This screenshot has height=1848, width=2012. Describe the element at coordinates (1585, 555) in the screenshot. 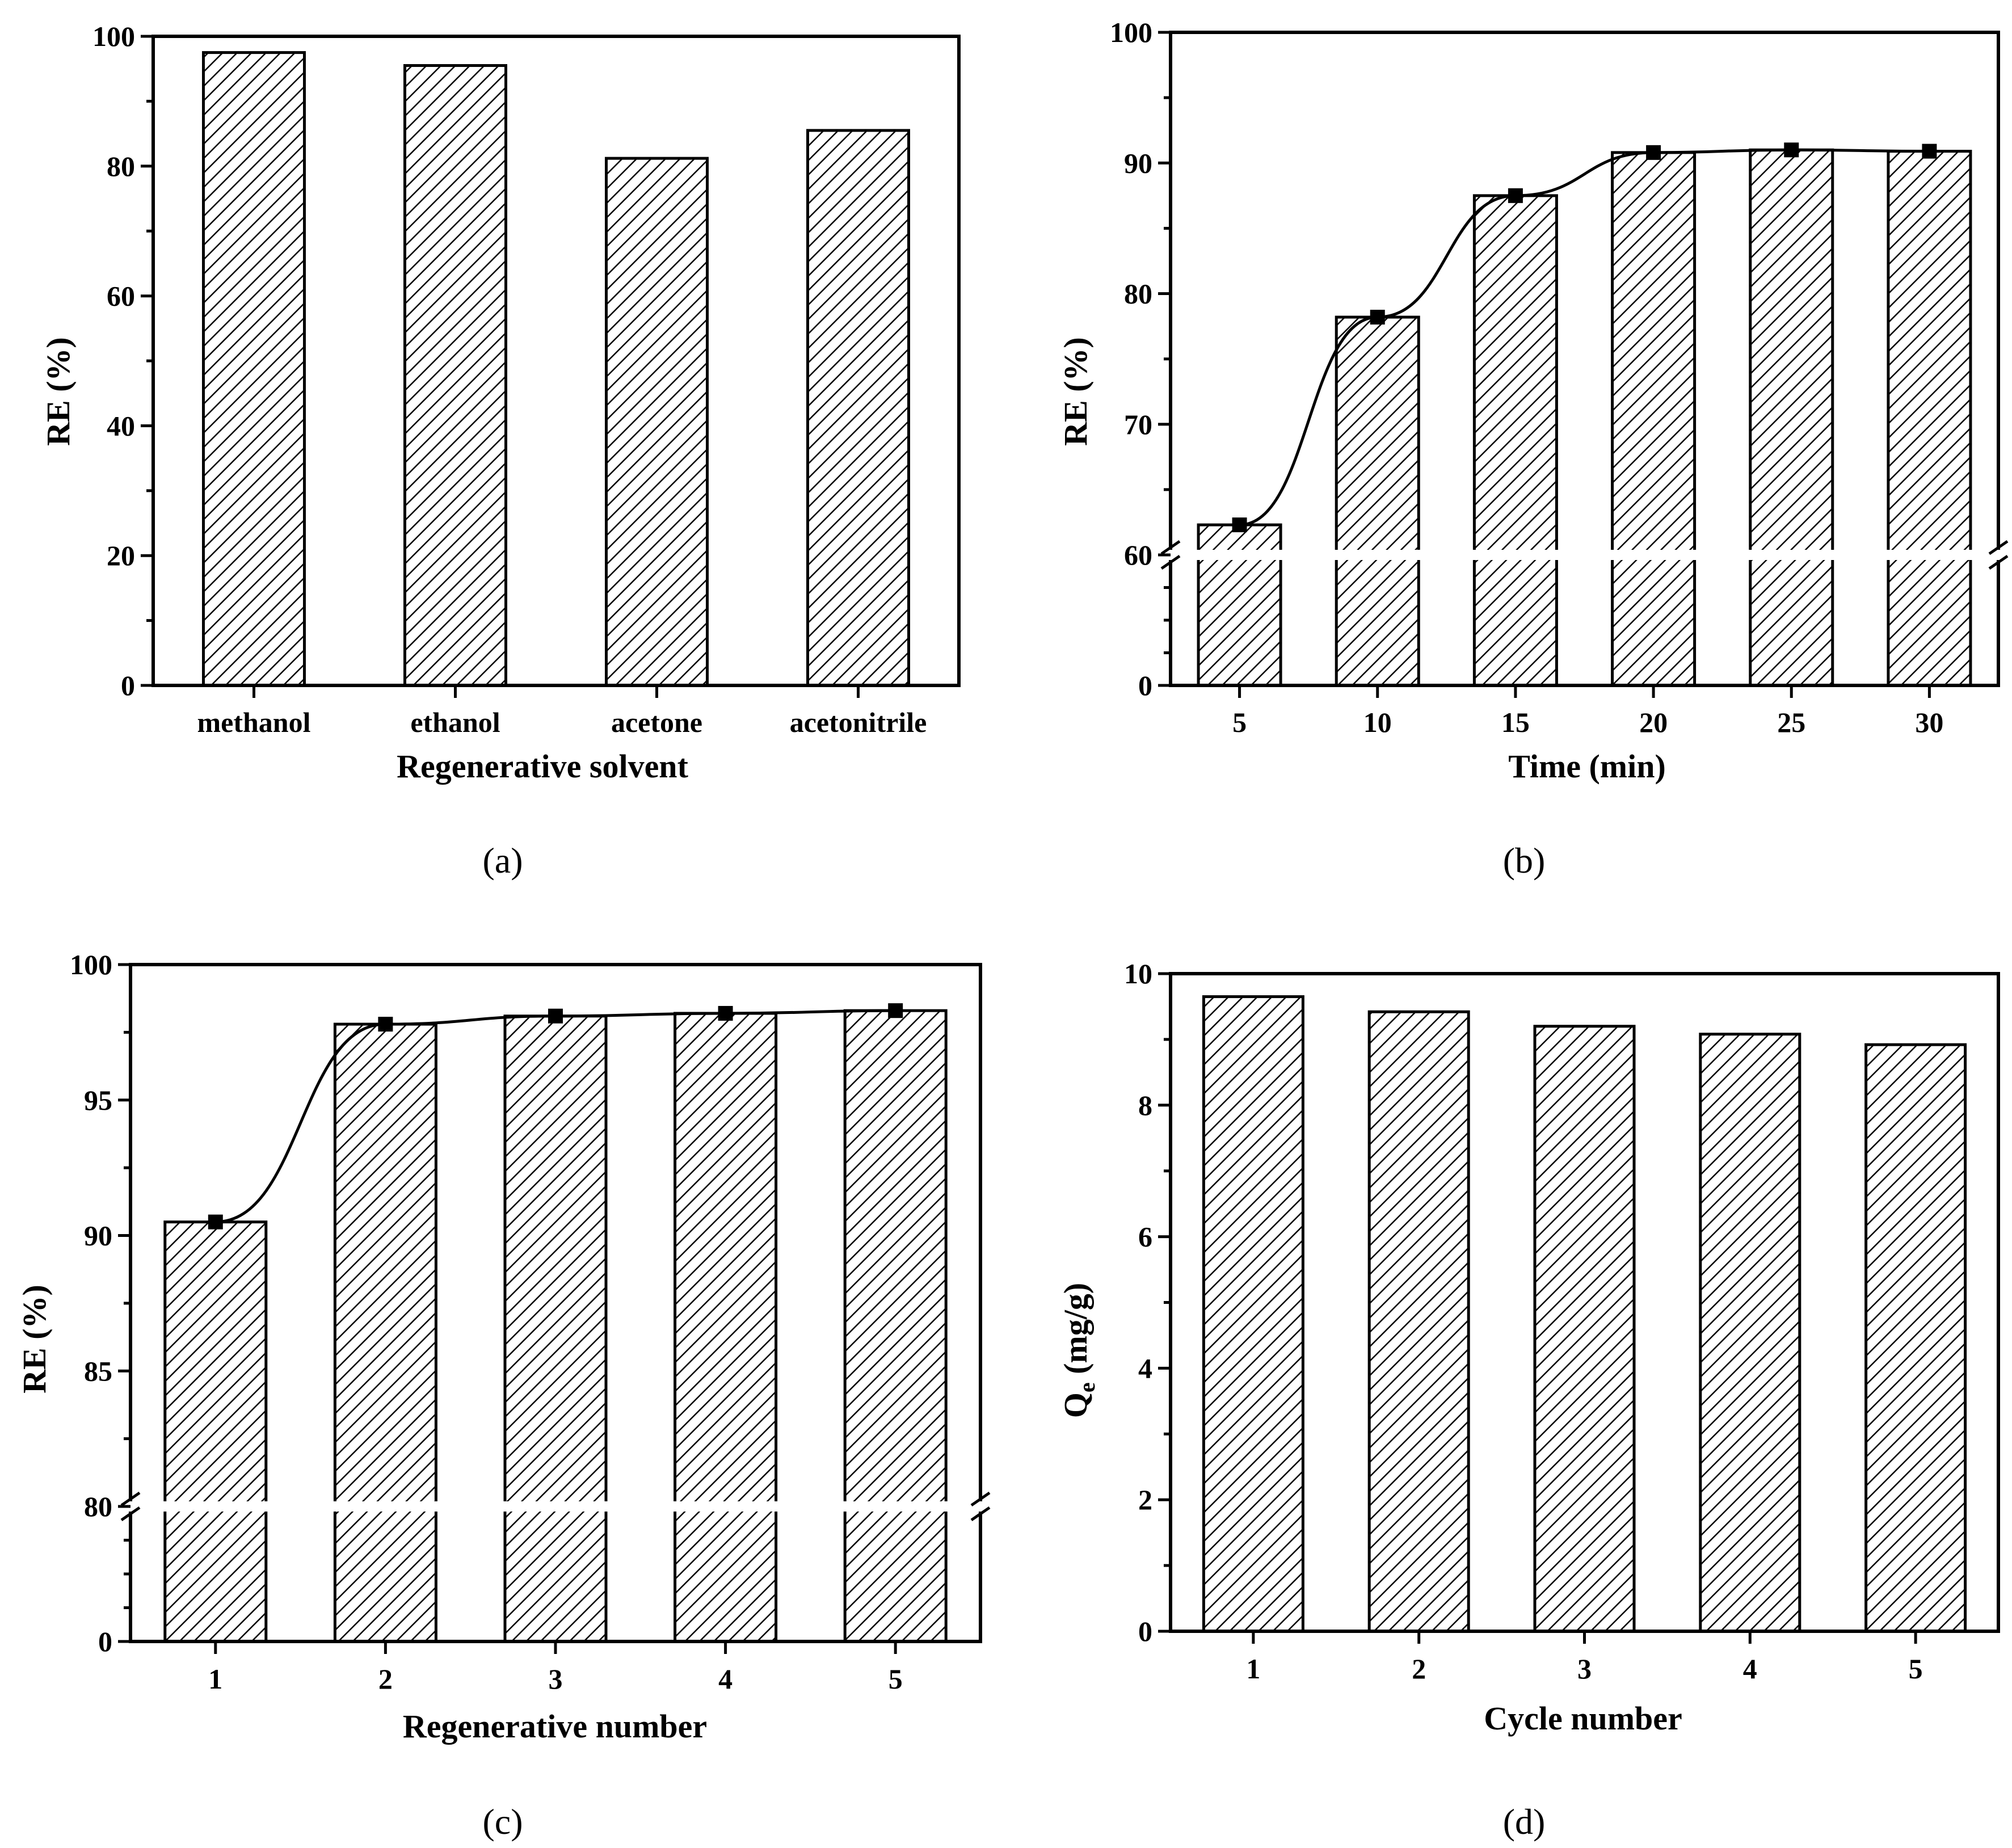

I see `chart-b-axis-break` at that location.